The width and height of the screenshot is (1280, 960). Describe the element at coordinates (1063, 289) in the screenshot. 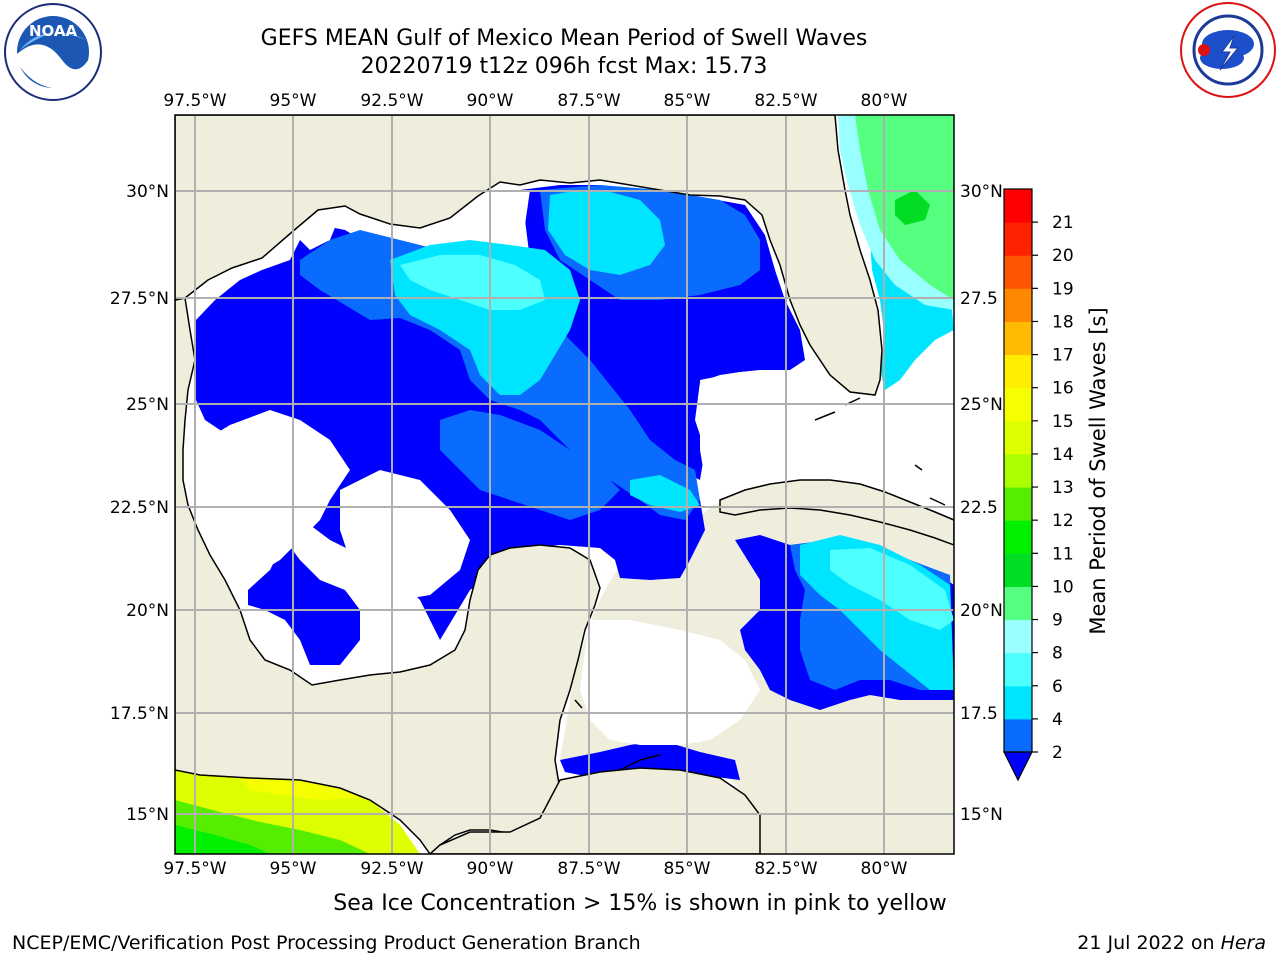

I see `colorbar-tick-label: 19` at that location.